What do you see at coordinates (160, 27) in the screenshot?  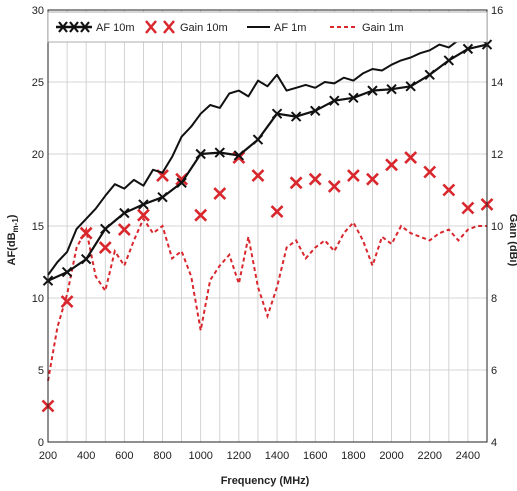 I see `legend-marker-gain-10m` at bounding box center [160, 27].